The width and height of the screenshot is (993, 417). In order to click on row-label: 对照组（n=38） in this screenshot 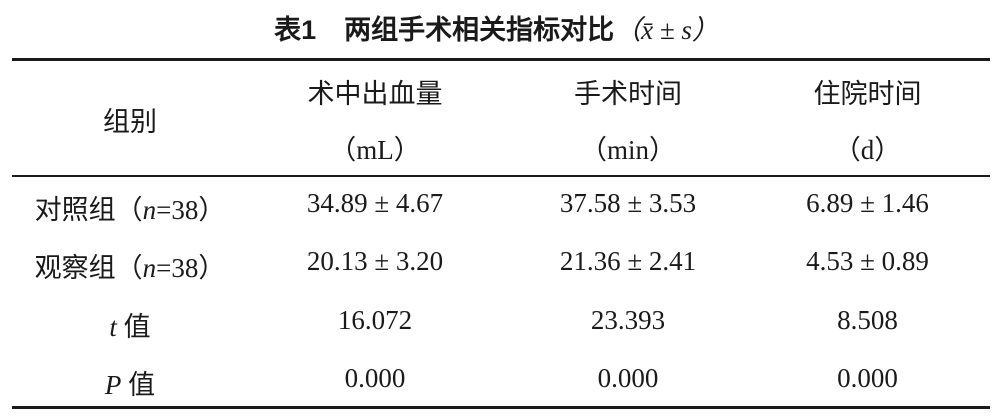, I will do `click(130, 207)`.